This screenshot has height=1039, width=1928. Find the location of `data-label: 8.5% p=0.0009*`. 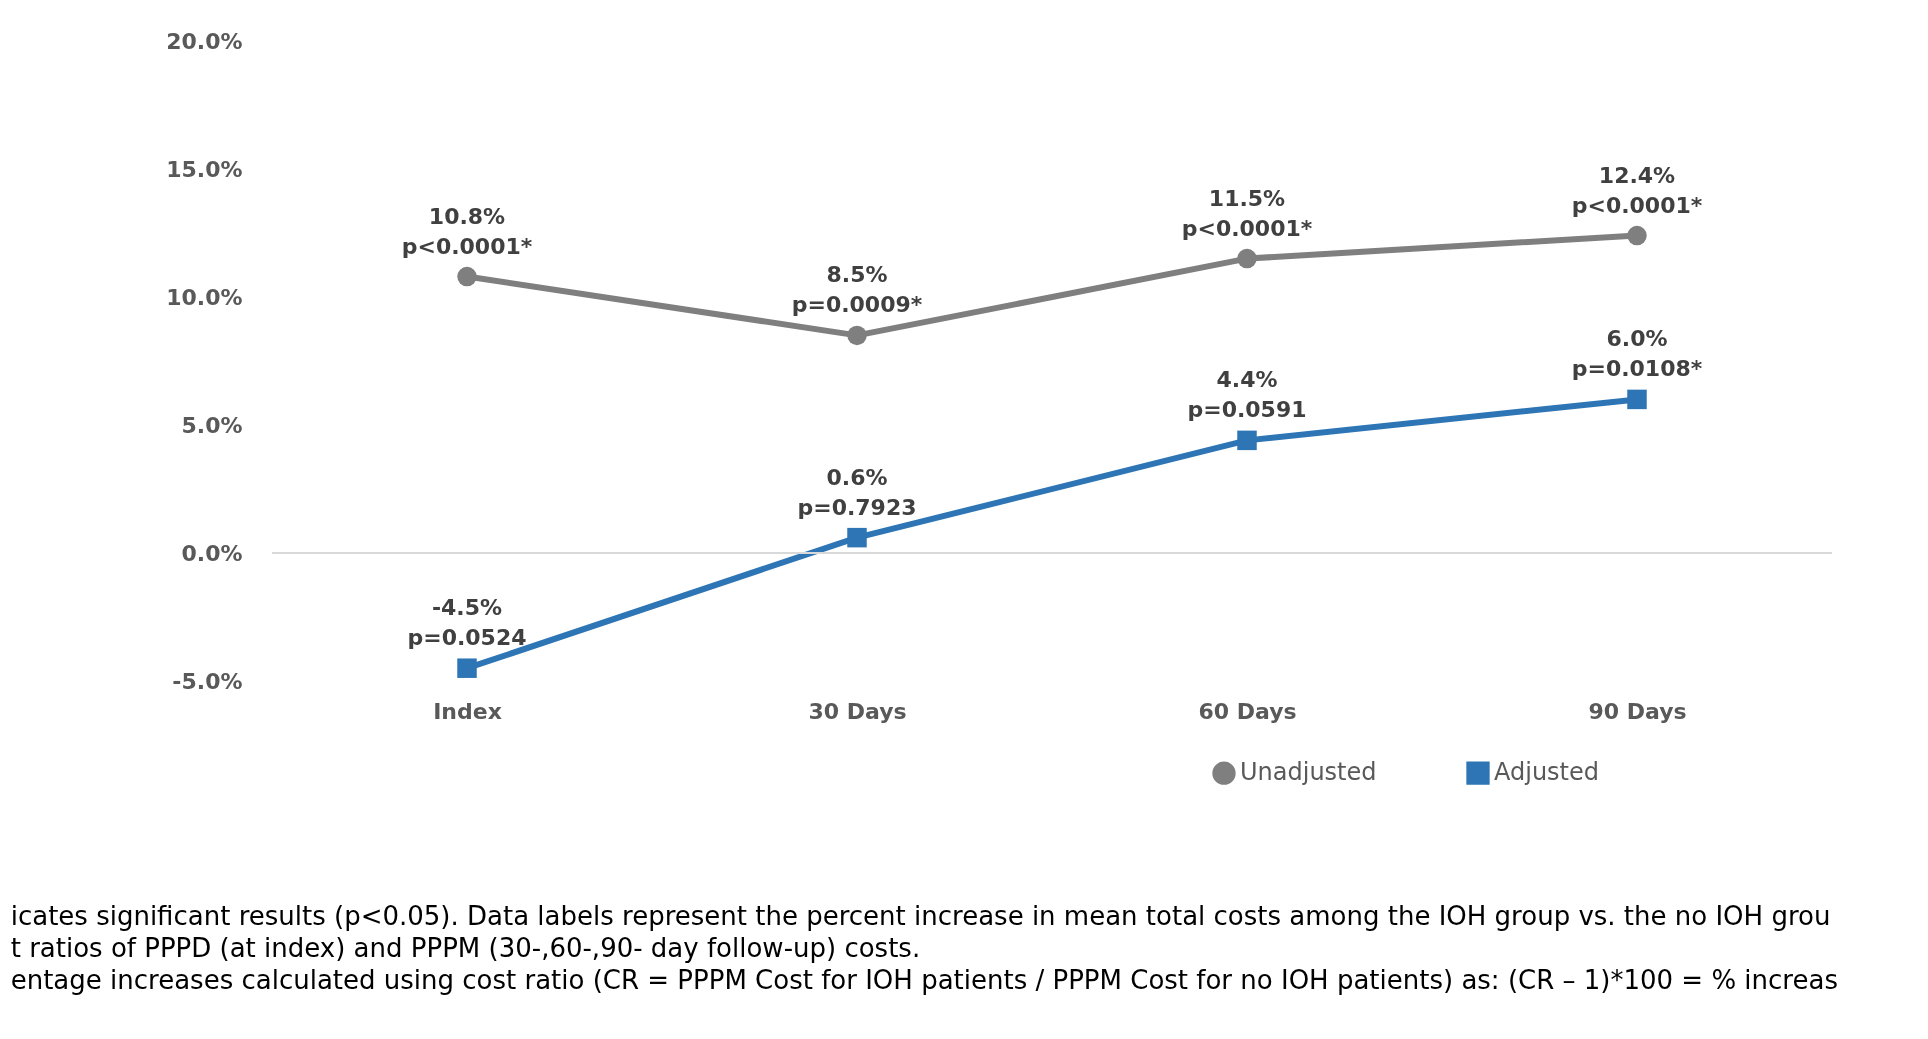

data-label: 8.5% p=0.0009* is located at coordinates (857, 290).